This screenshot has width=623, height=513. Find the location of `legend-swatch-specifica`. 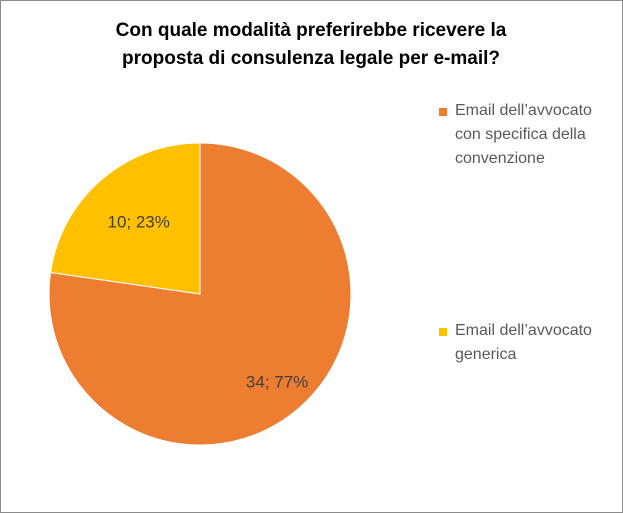

legend-swatch-specifica is located at coordinates (443, 112).